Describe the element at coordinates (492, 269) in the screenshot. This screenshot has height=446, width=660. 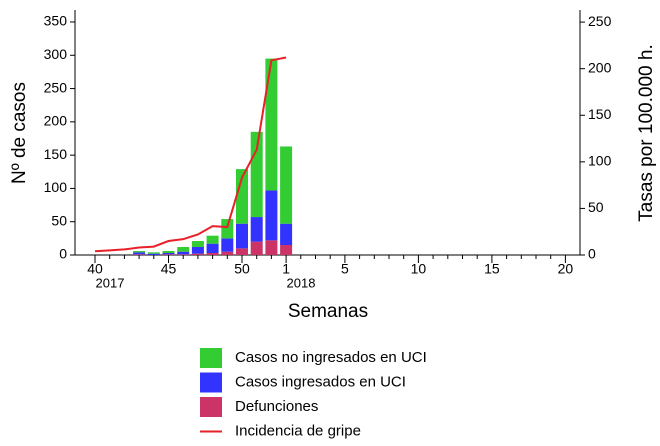
I see `x-tick-label: 15` at that location.